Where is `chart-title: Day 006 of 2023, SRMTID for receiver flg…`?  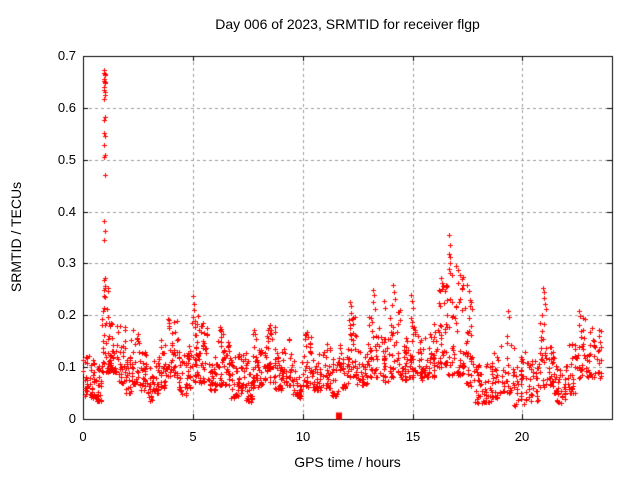
chart-title: Day 006 of 2023, SRMTID for receiver flg… is located at coordinates (347, 24).